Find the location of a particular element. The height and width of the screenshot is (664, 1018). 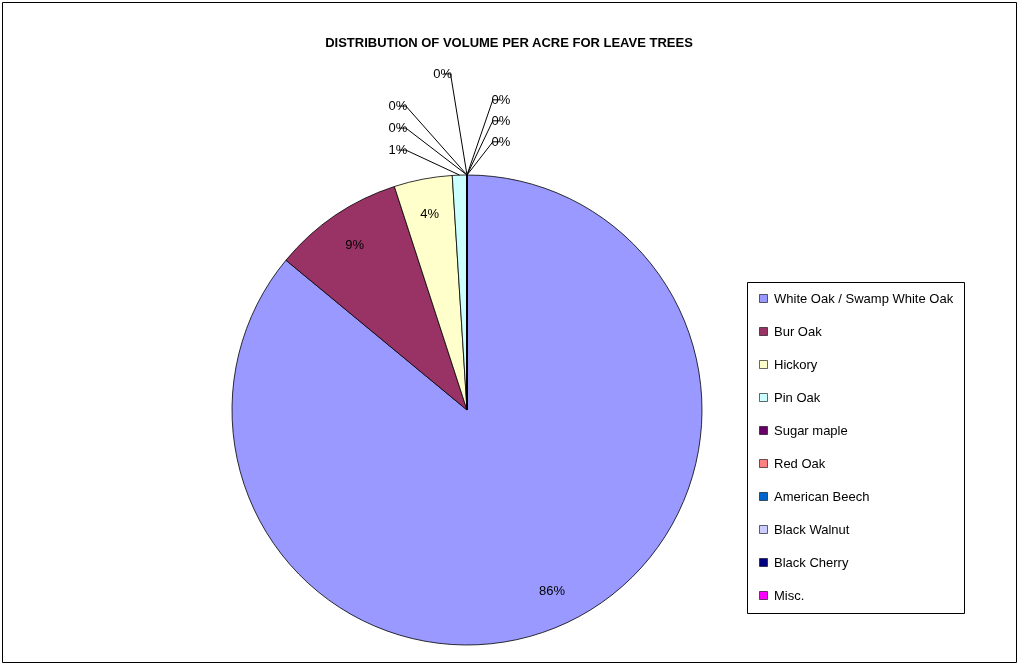

chart-title: DISTRIBUTION OF VOLUME PER ACRE FOR LEAVE TREES is located at coordinates (509, 42).